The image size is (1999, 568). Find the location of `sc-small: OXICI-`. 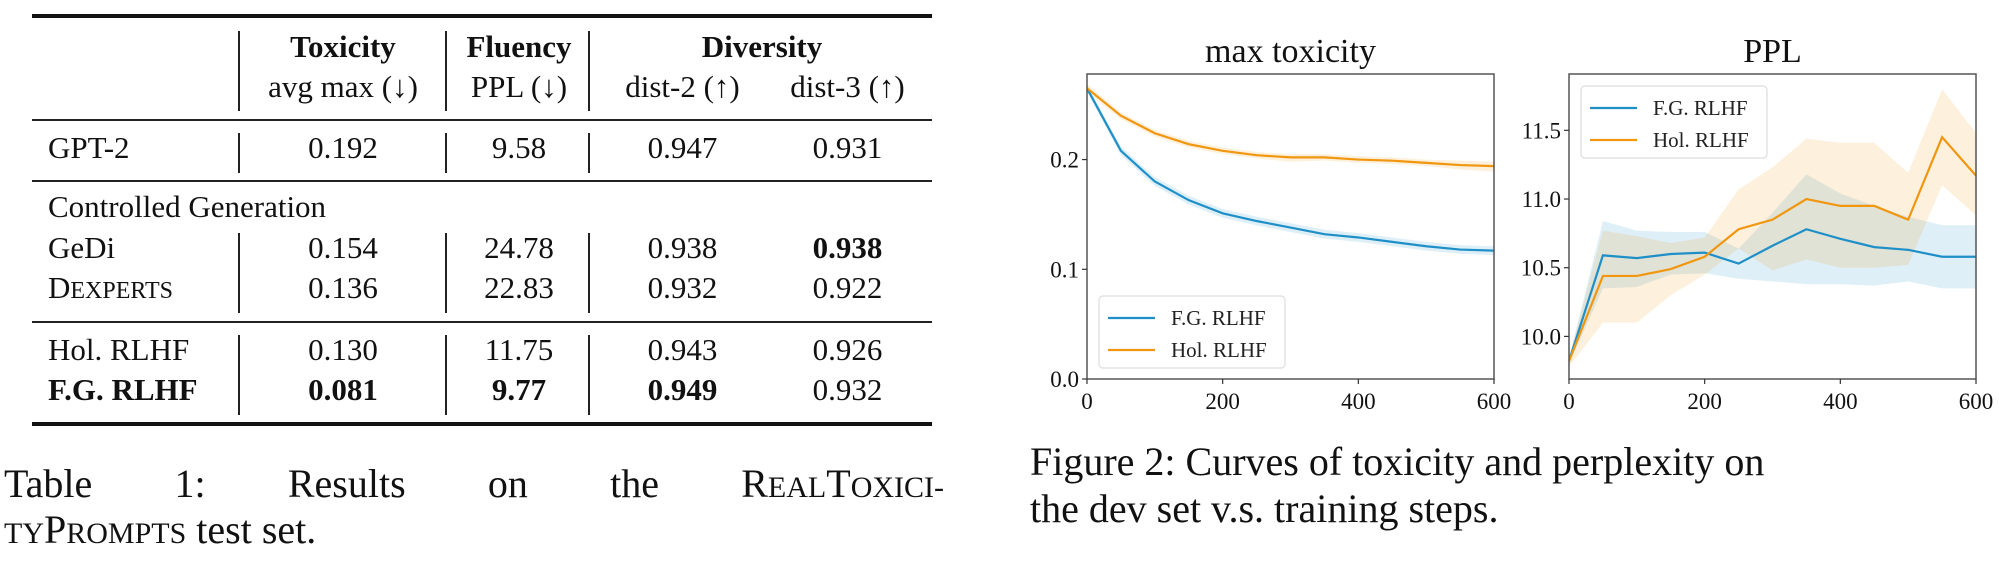

sc-small: OXICI- is located at coordinates (897, 487).